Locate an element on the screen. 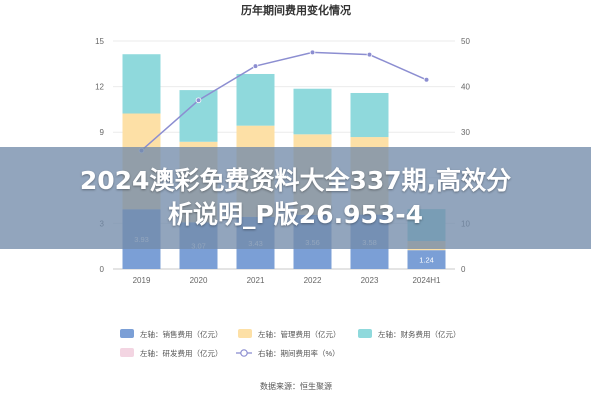  x-tick-label: 2020 is located at coordinates (199, 280).